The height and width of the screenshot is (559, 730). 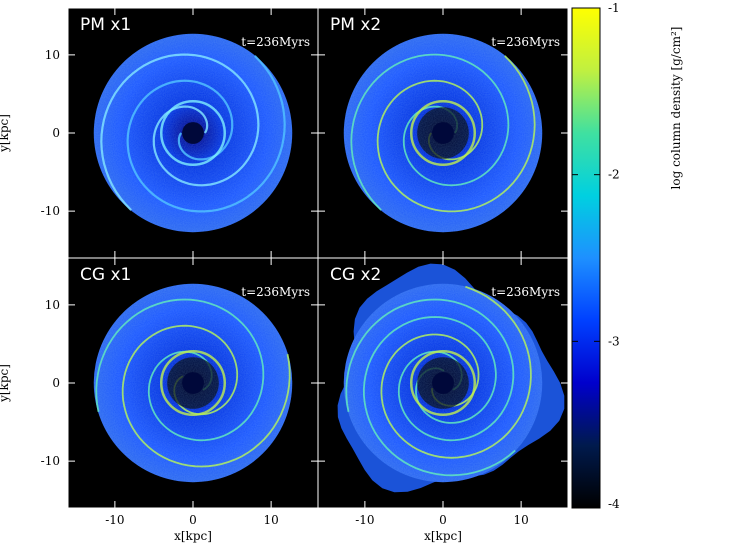 I want to click on panel-title: PM x1, so click(x=105, y=25).